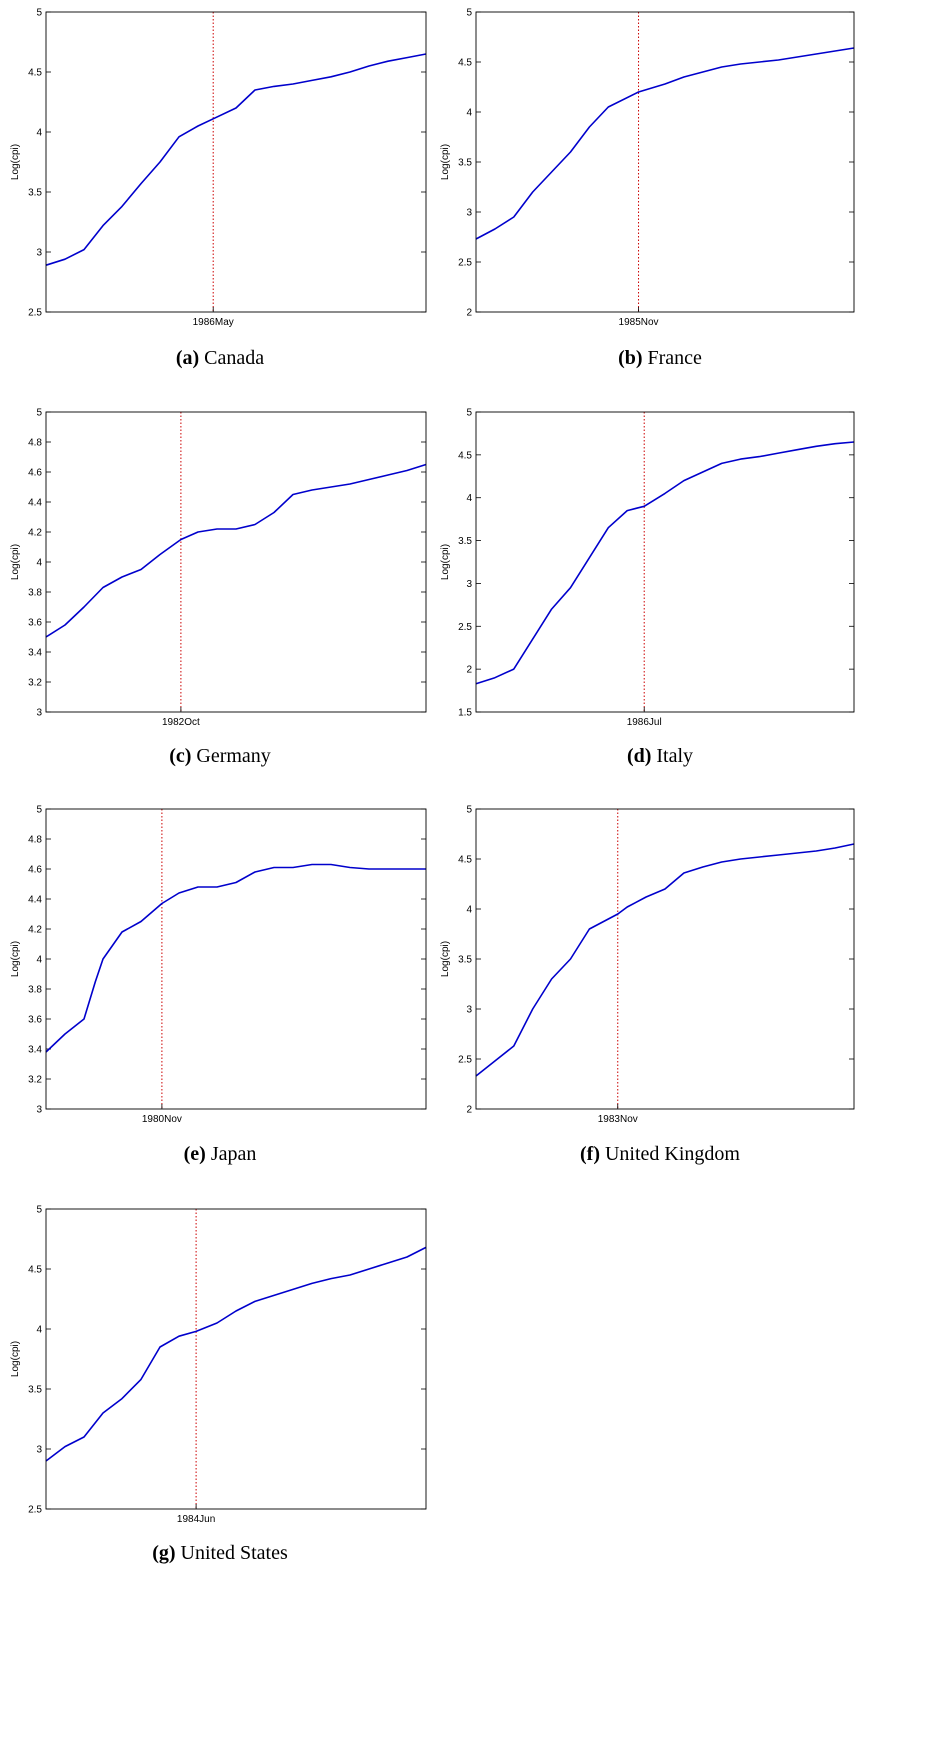 The image size is (951, 1755). Describe the element at coordinates (233, 756) in the screenshot. I see `caption-name: Germany` at that location.